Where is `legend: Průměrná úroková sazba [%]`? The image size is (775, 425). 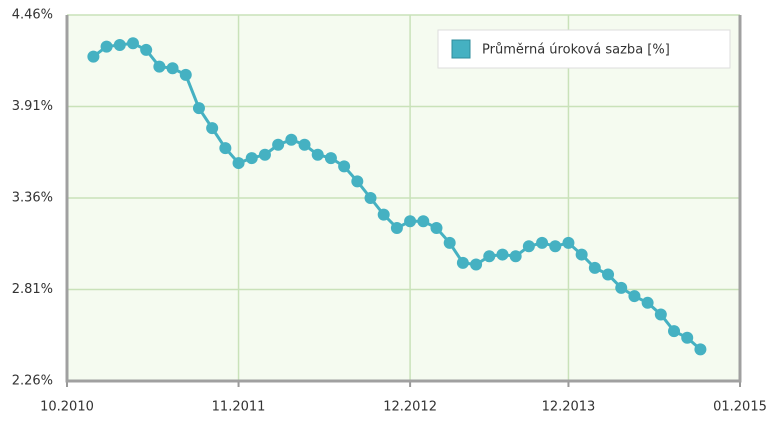 legend: Průměrná úroková sazba [%] is located at coordinates (584, 49).